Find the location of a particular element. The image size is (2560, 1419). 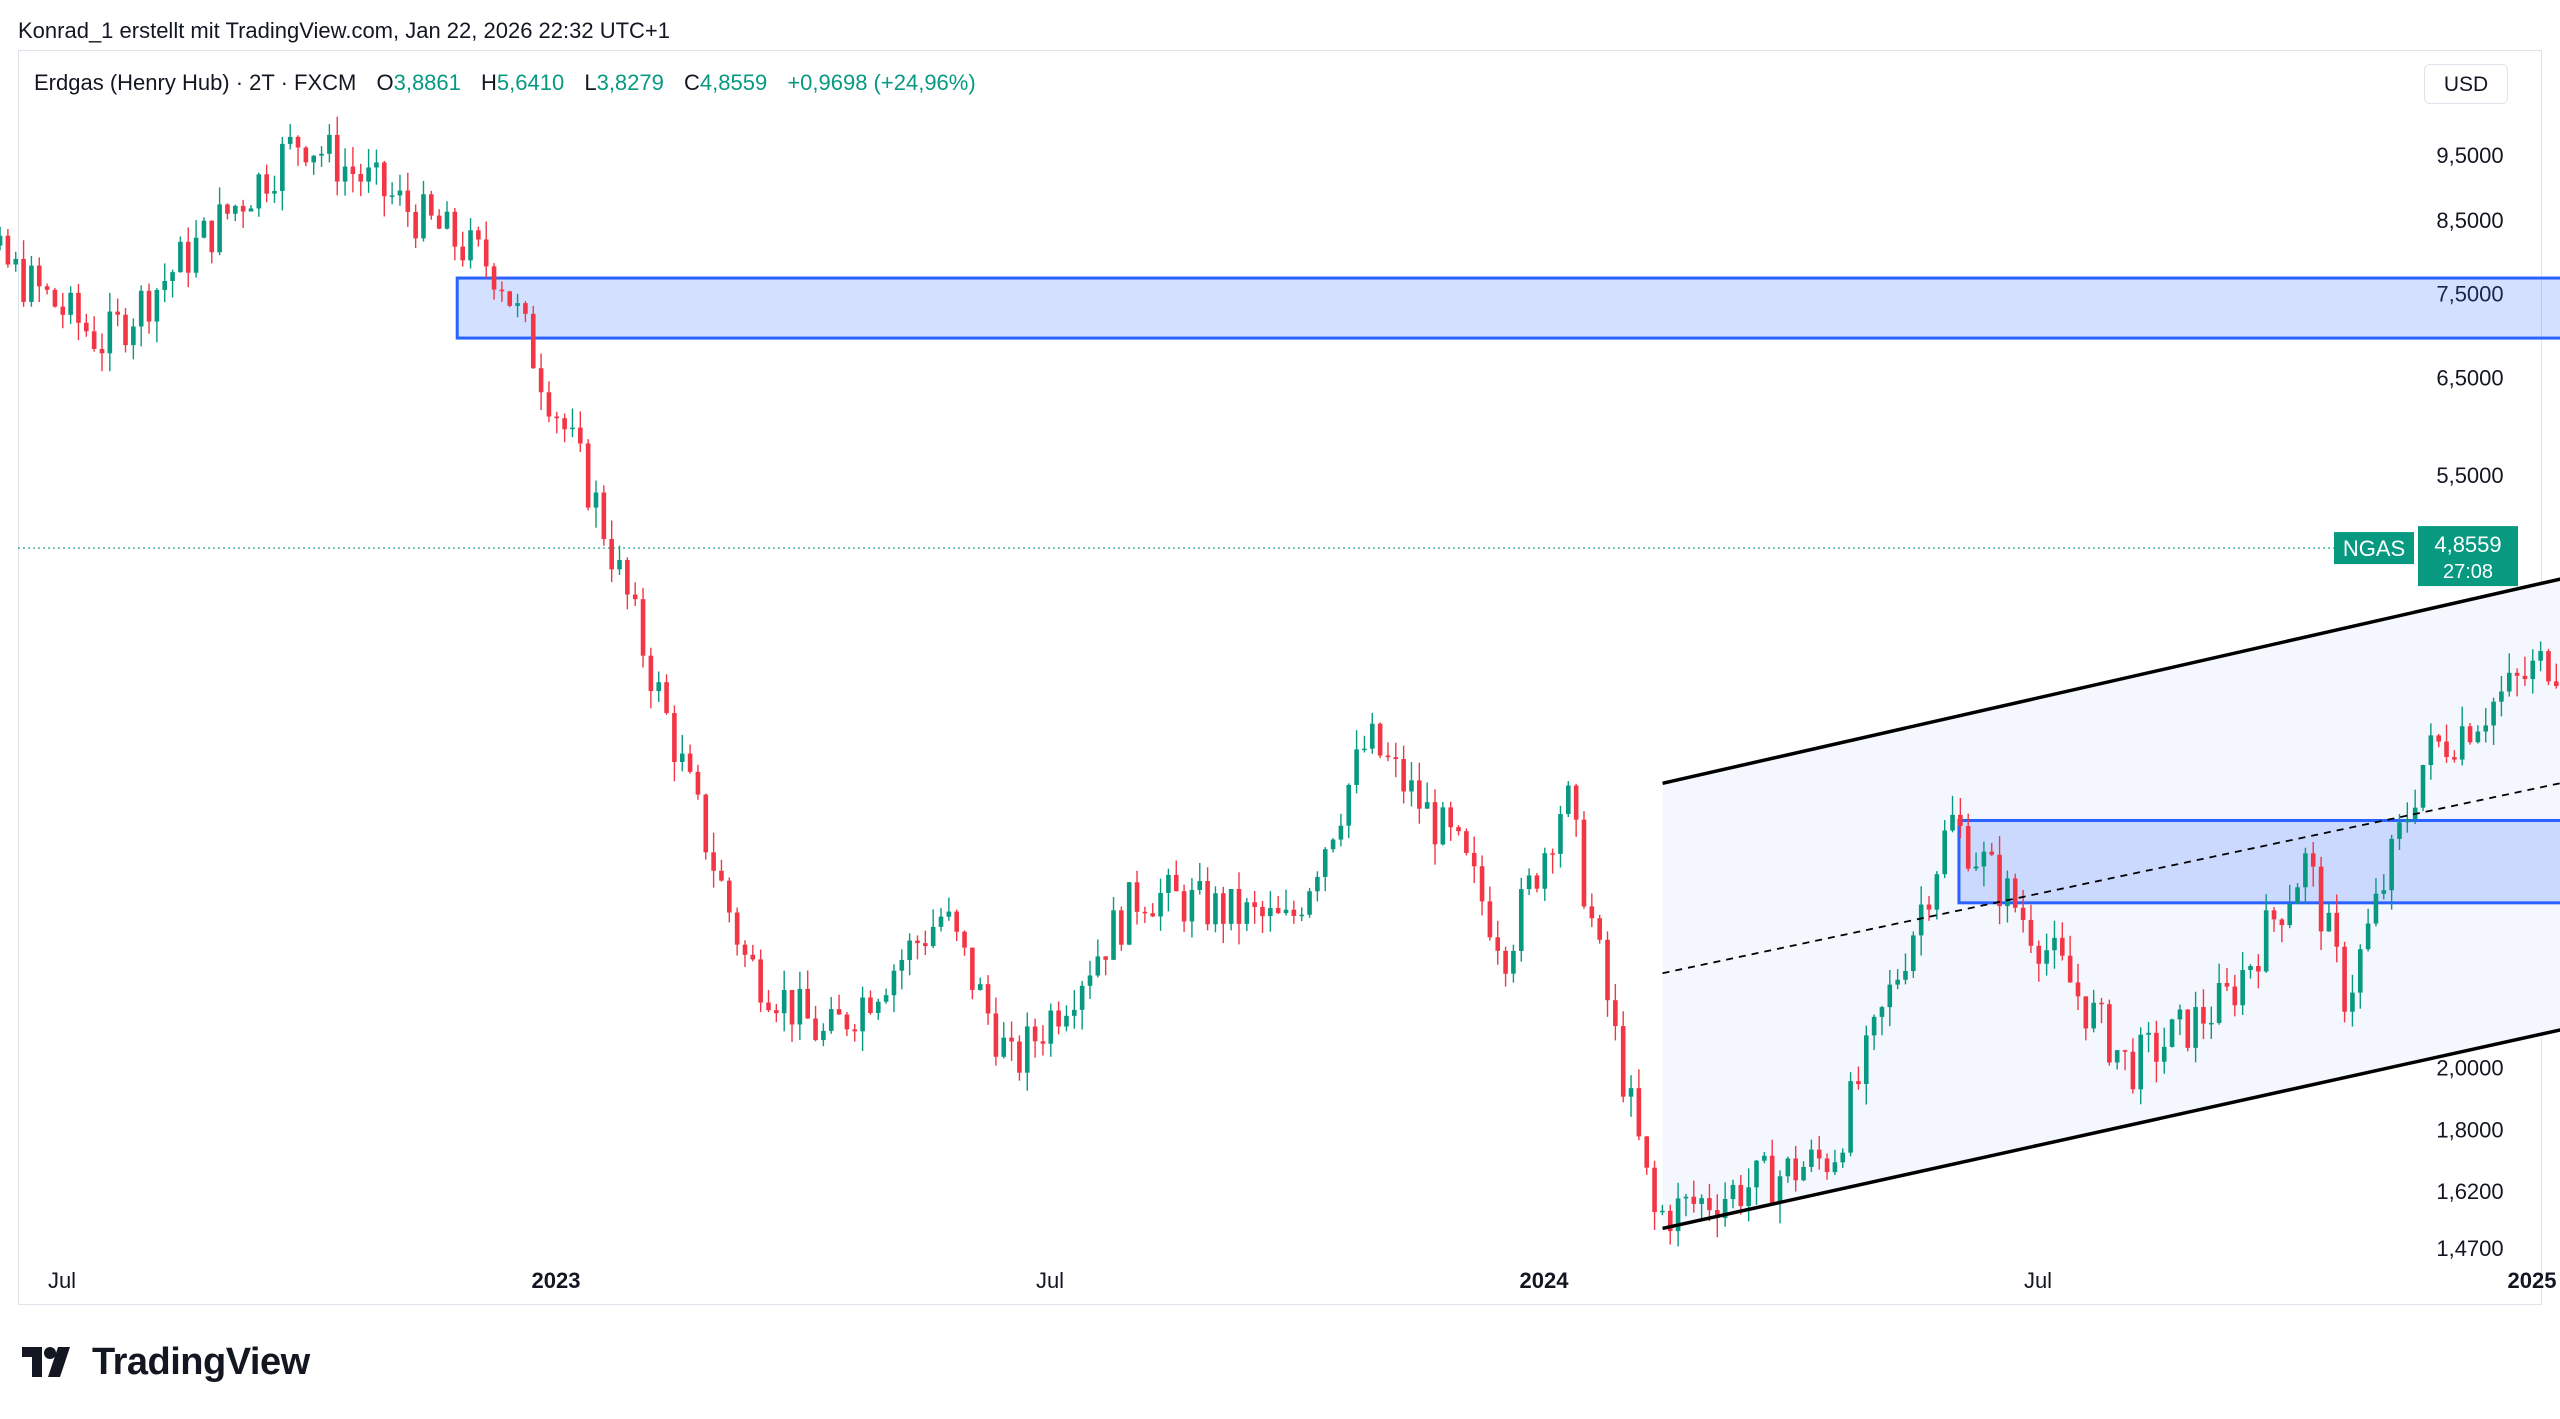

currency-button: USD is located at coordinates (2466, 84).